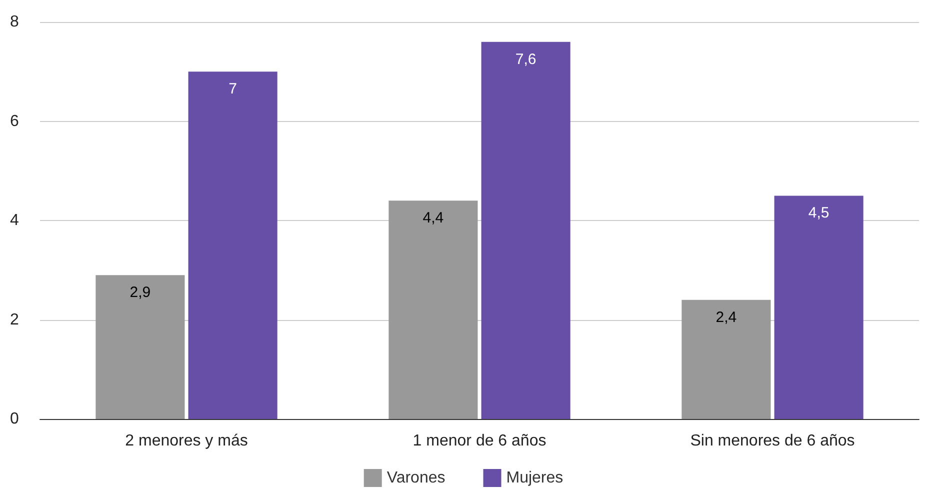 The height and width of the screenshot is (494, 927). Describe the element at coordinates (535, 478) in the screenshot. I see `legend-label: Mujeres` at that location.